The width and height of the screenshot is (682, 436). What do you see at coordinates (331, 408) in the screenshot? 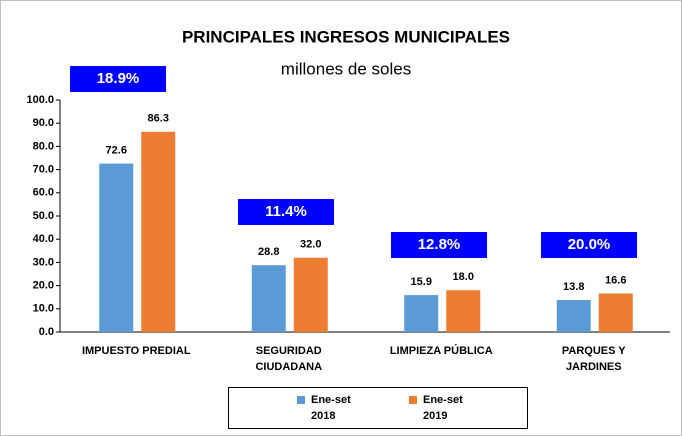
I see `legend-label: Ene-set 2018` at bounding box center [331, 408].